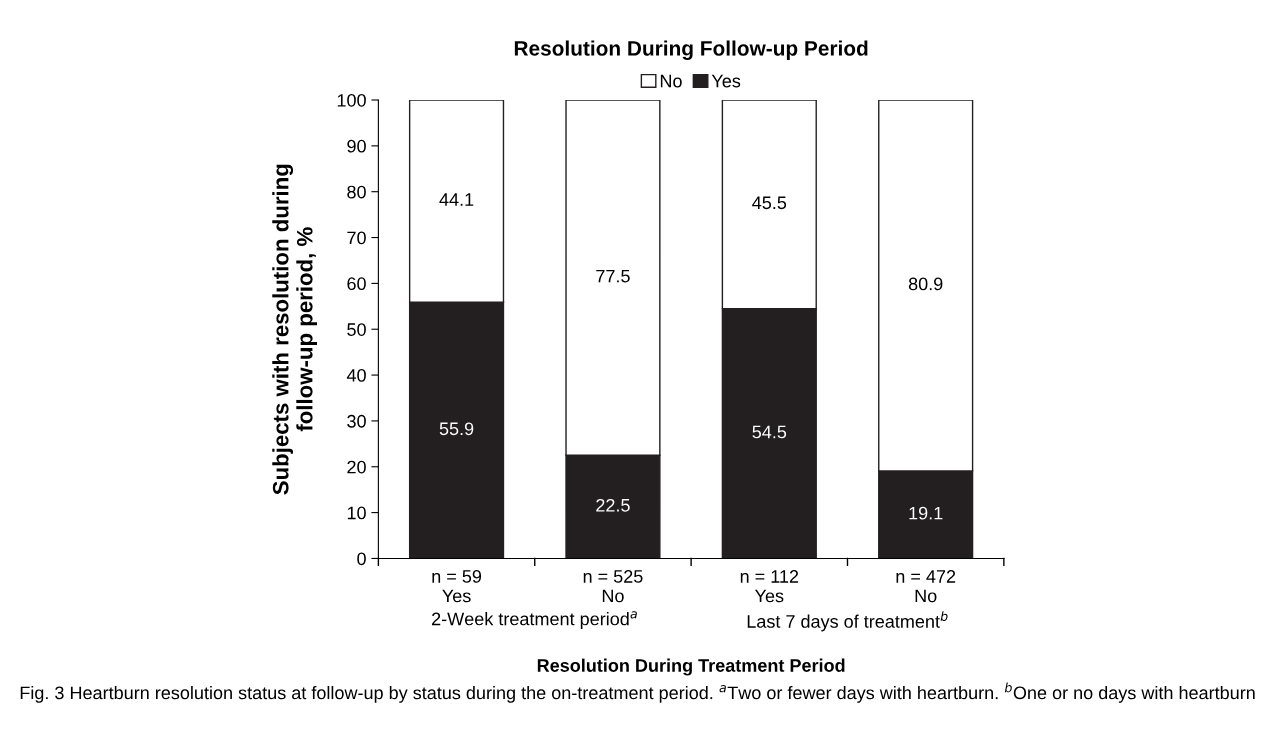  Describe the element at coordinates (356, 421) in the screenshot. I see `y-tick-label: 30` at that location.